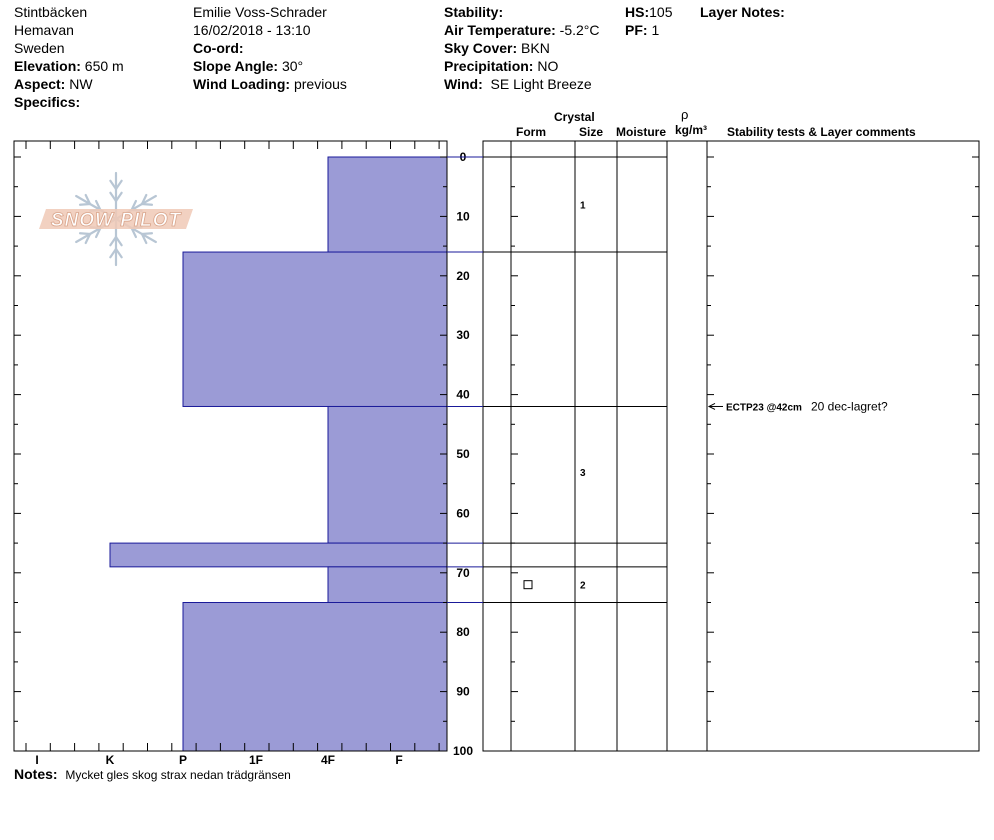 The width and height of the screenshot is (994, 840). I want to click on stability-tests: ECTP23 @42cm 20 dec-lagret?, so click(797, 406).